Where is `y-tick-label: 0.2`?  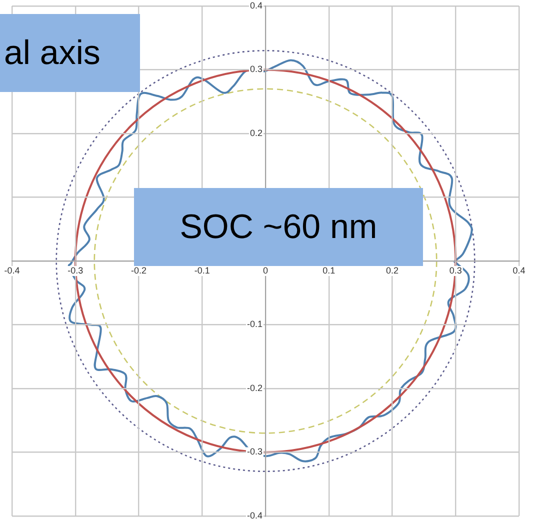
y-tick-label: 0.2 is located at coordinates (256, 133).